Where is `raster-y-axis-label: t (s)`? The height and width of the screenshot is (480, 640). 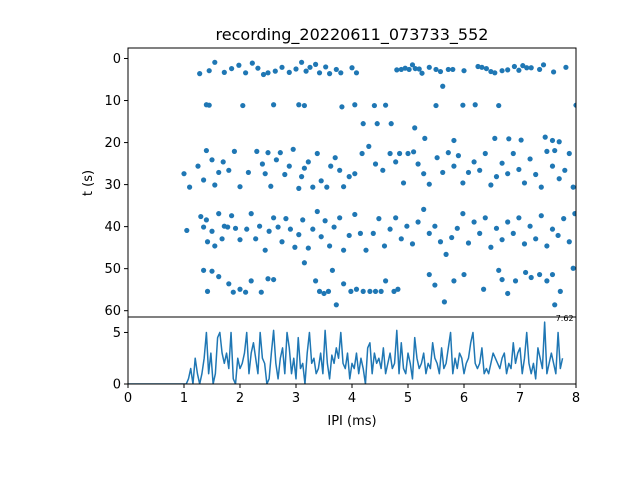 raster-y-axis-label: t (s) is located at coordinates (88, 183).